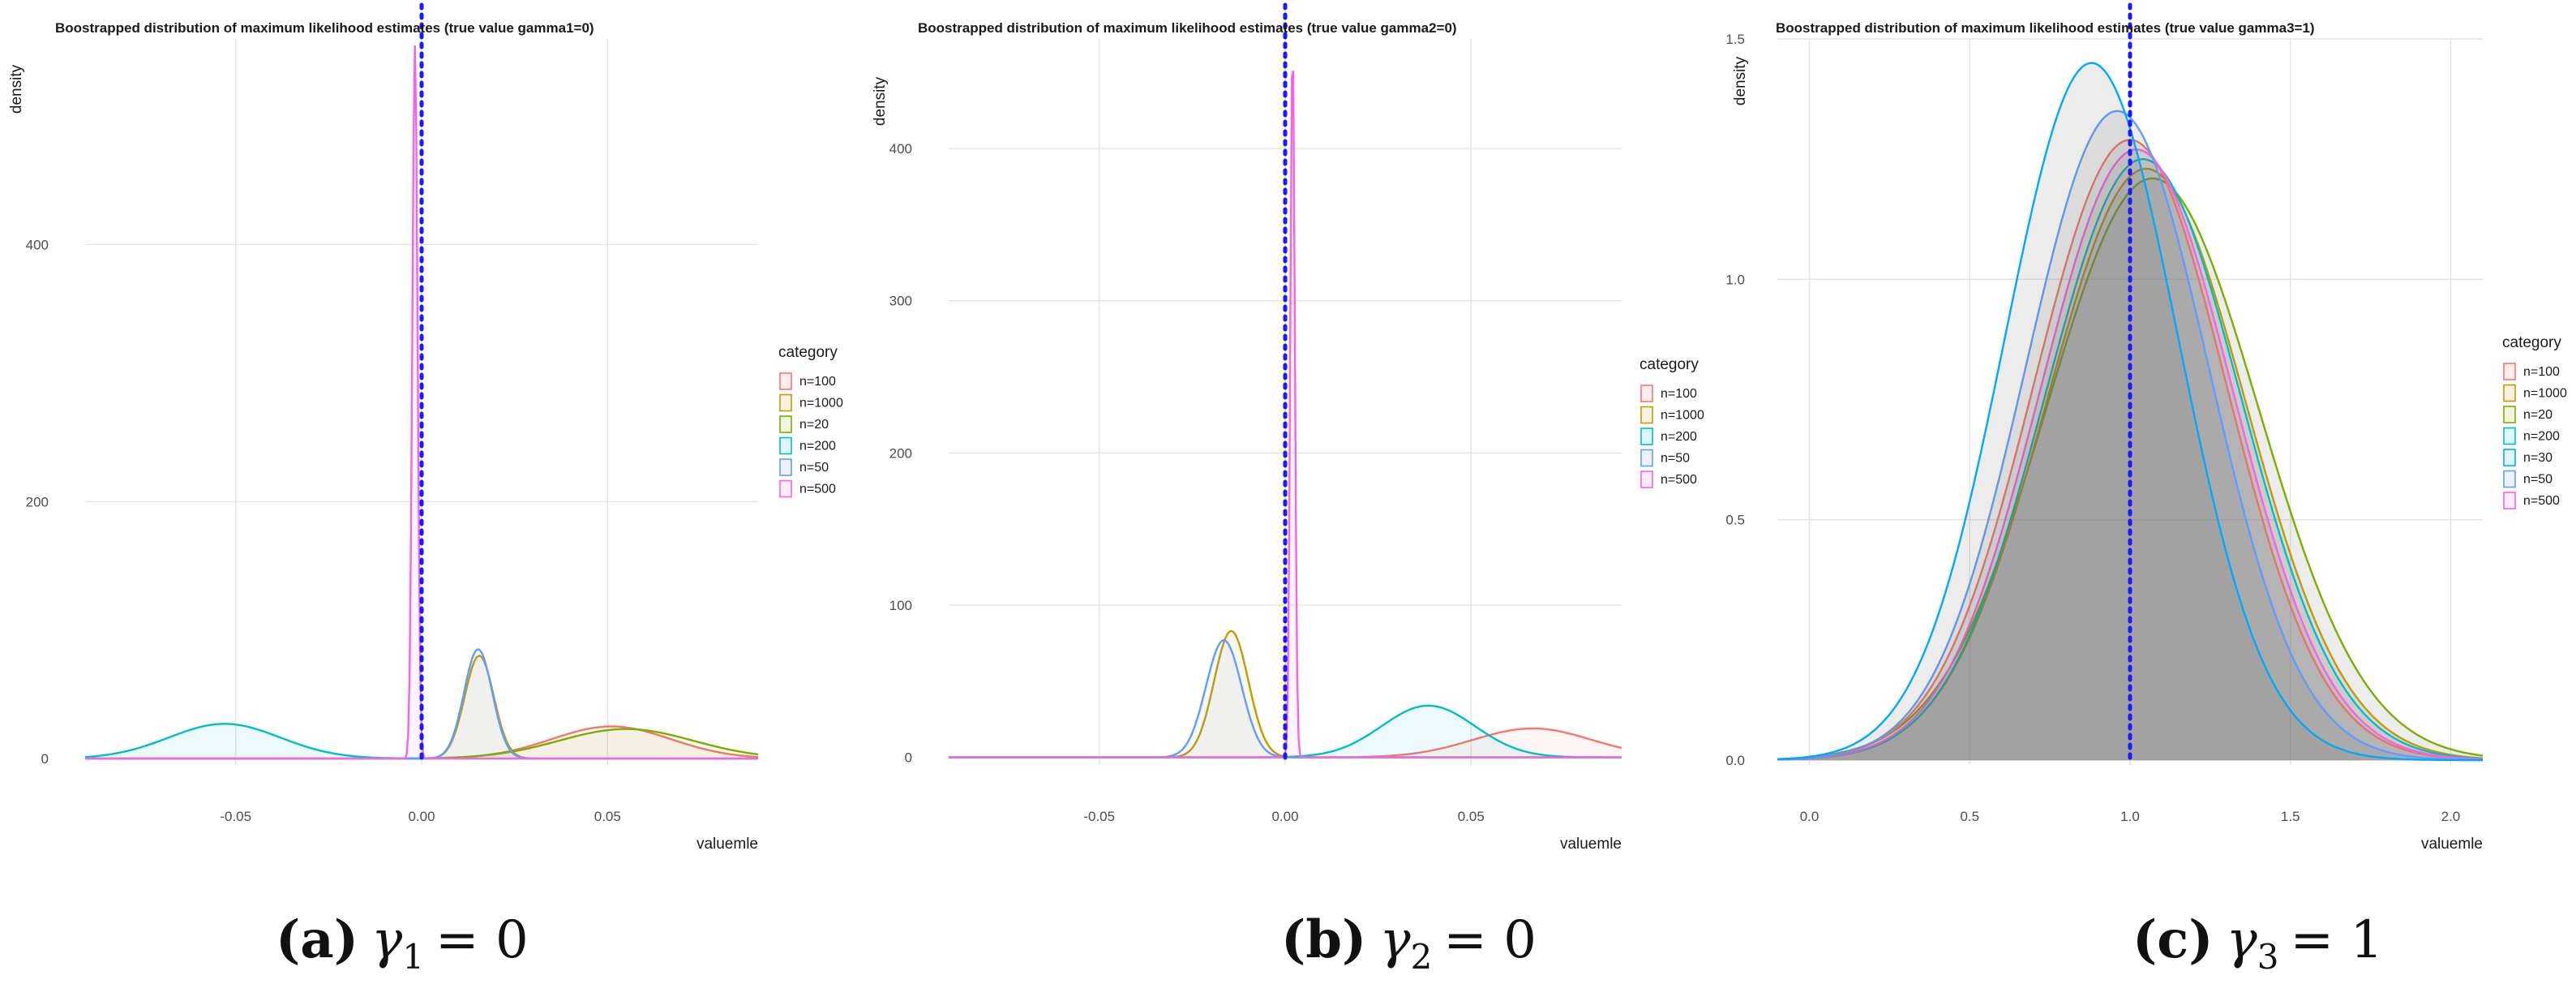  I want to click on y-tick-label: 0.0, so click(1735, 760).